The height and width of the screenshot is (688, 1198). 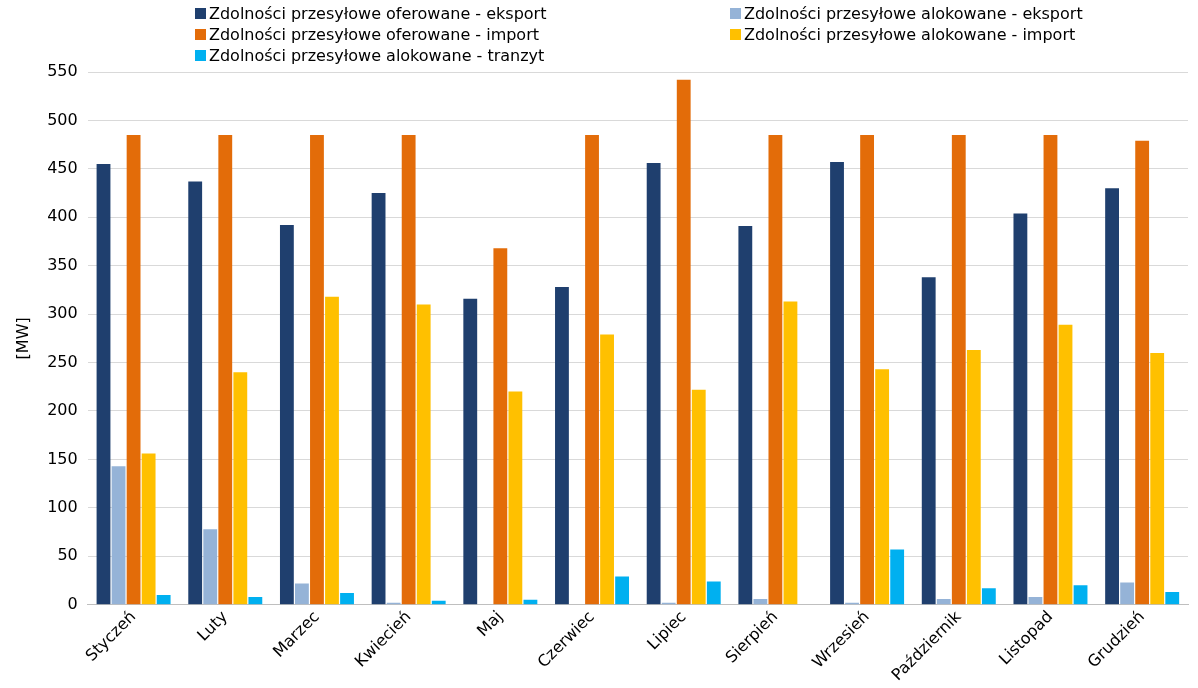 What do you see at coordinates (22, 338) in the screenshot?
I see `y-axis-title: [MW]` at bounding box center [22, 338].